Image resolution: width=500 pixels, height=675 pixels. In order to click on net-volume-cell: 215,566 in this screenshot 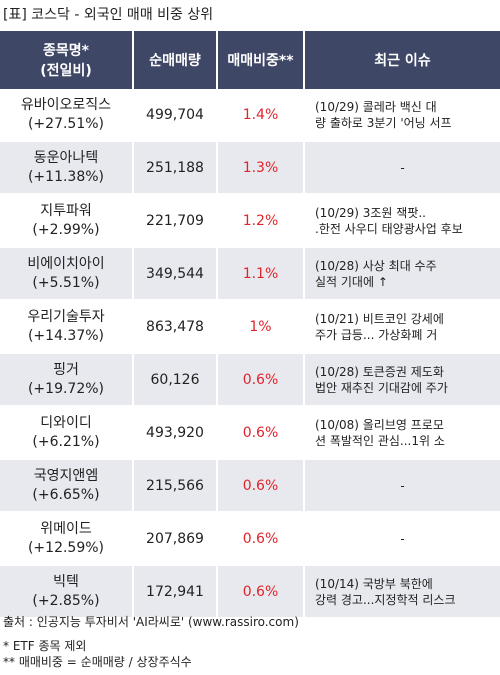, I will do `click(175, 486)`.